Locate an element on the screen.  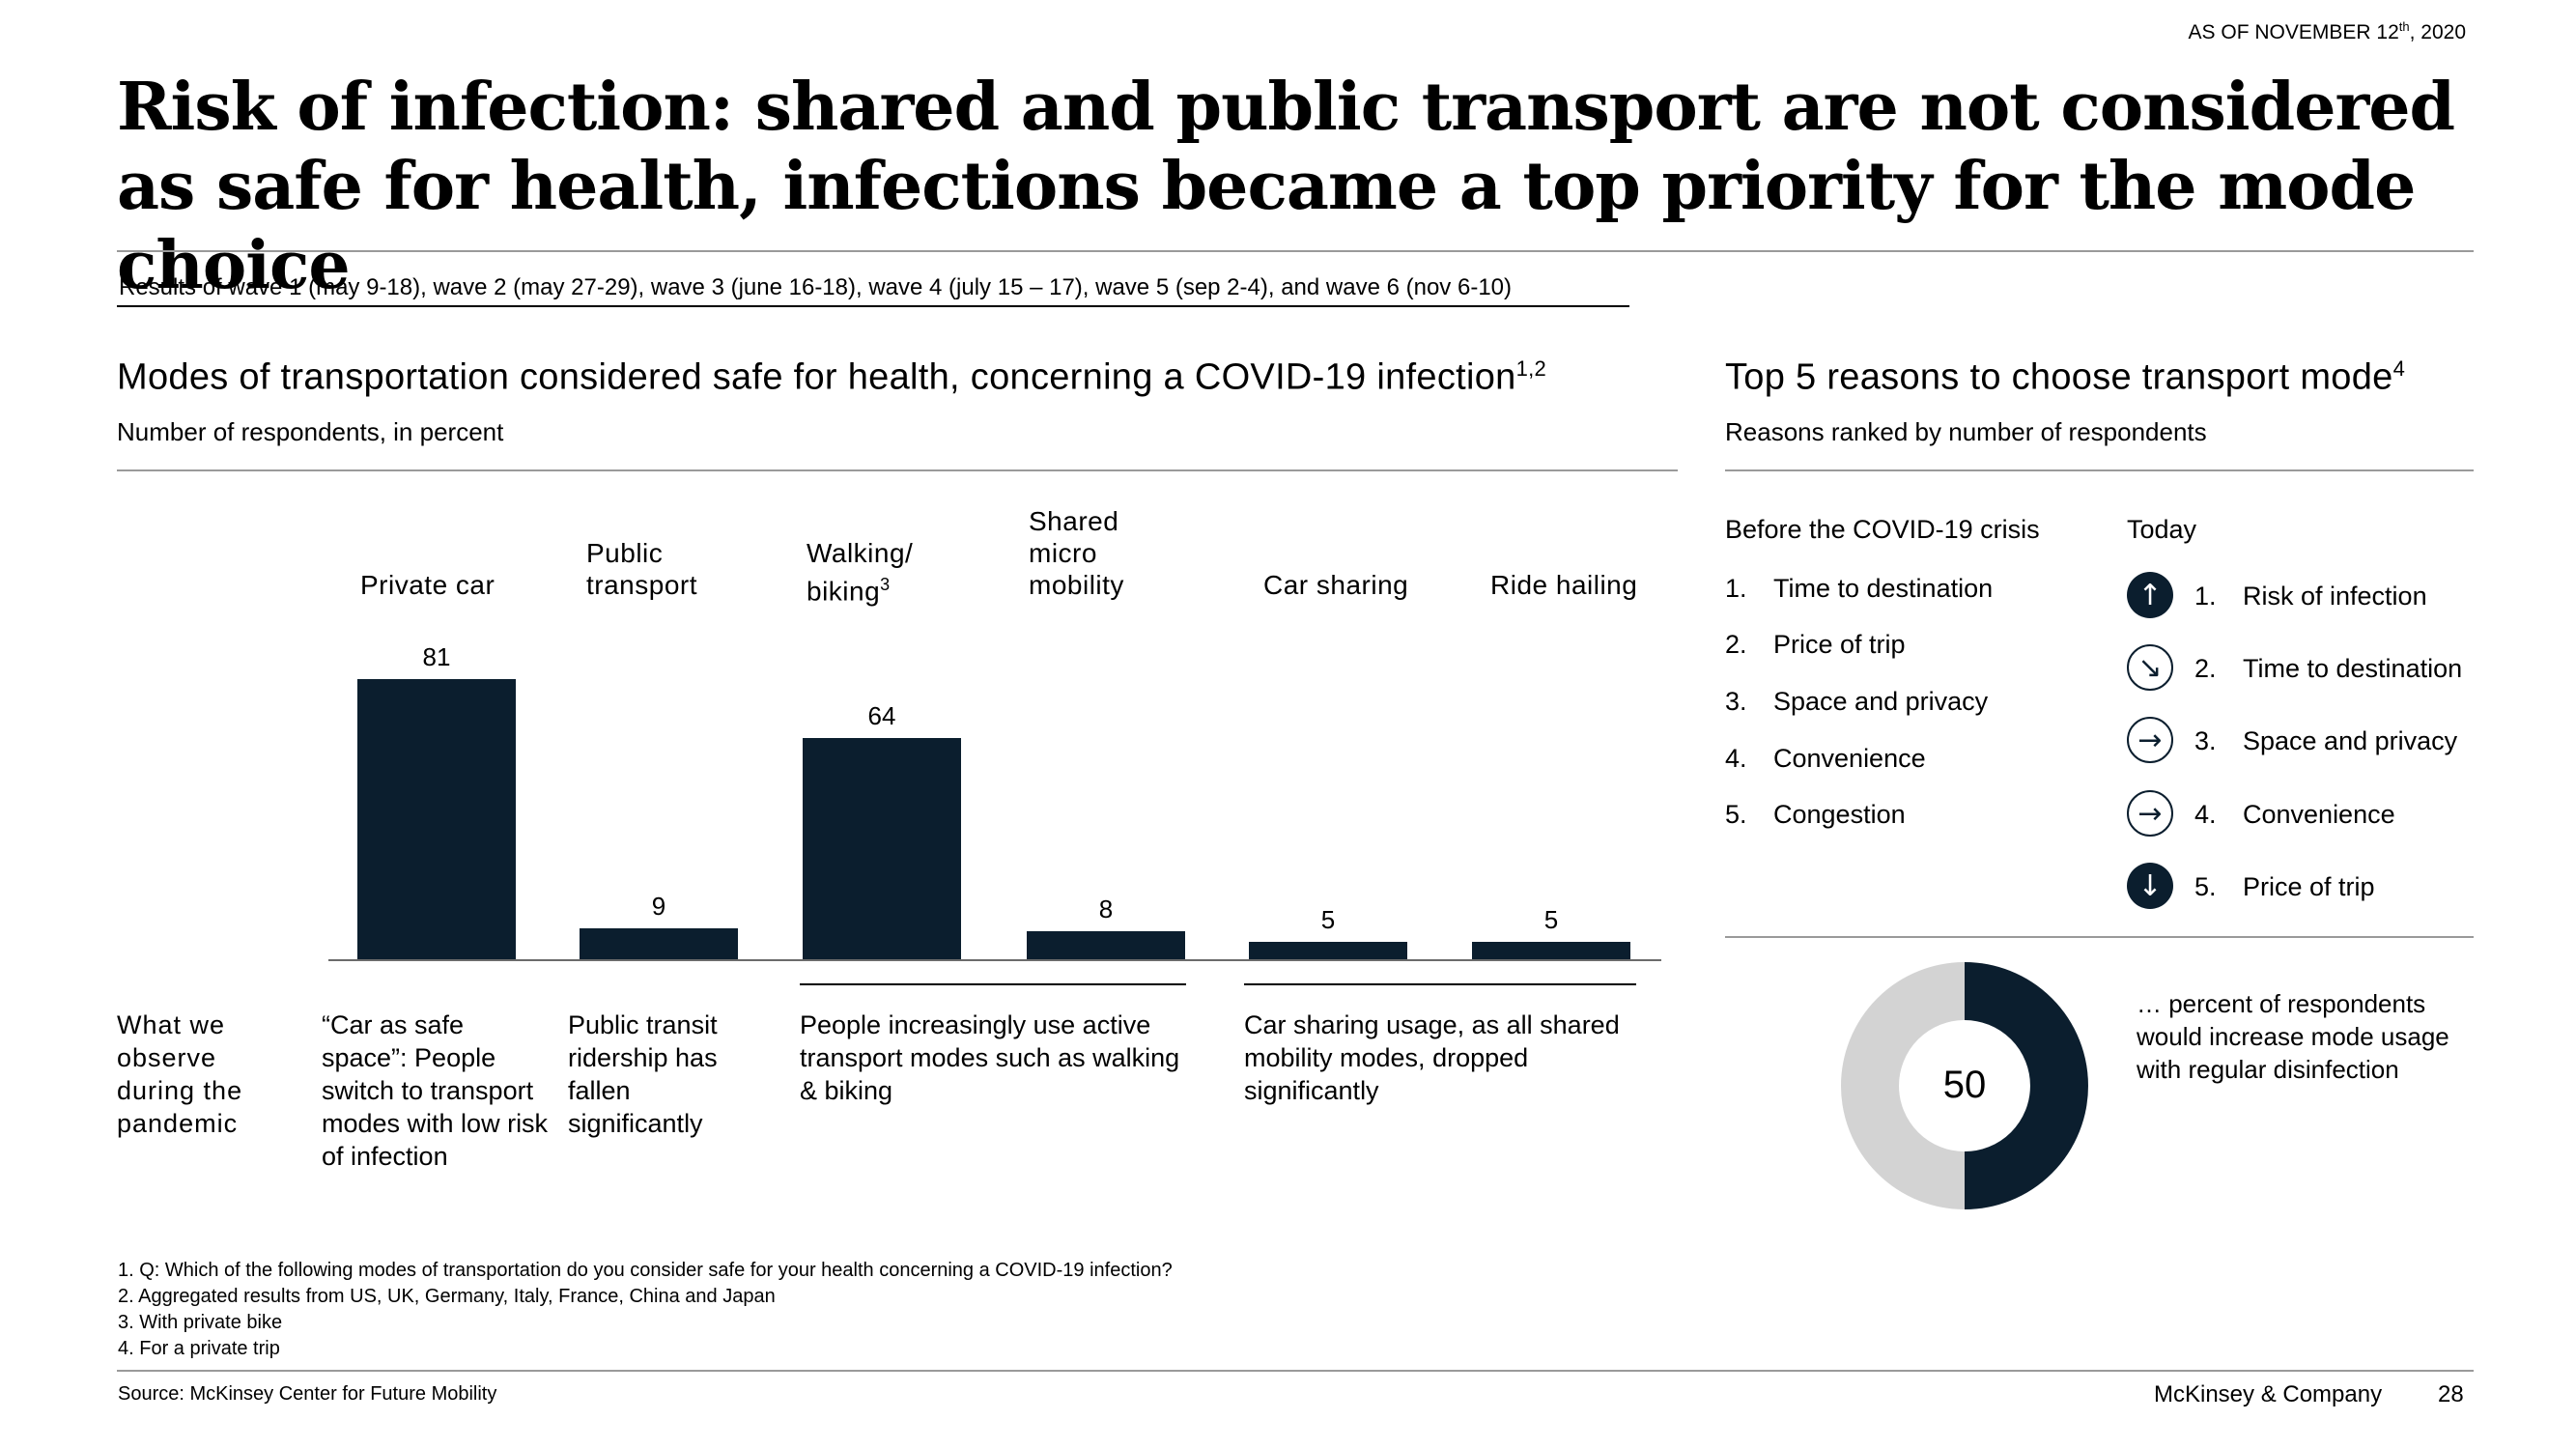
page-number: 28 is located at coordinates (2451, 1394).